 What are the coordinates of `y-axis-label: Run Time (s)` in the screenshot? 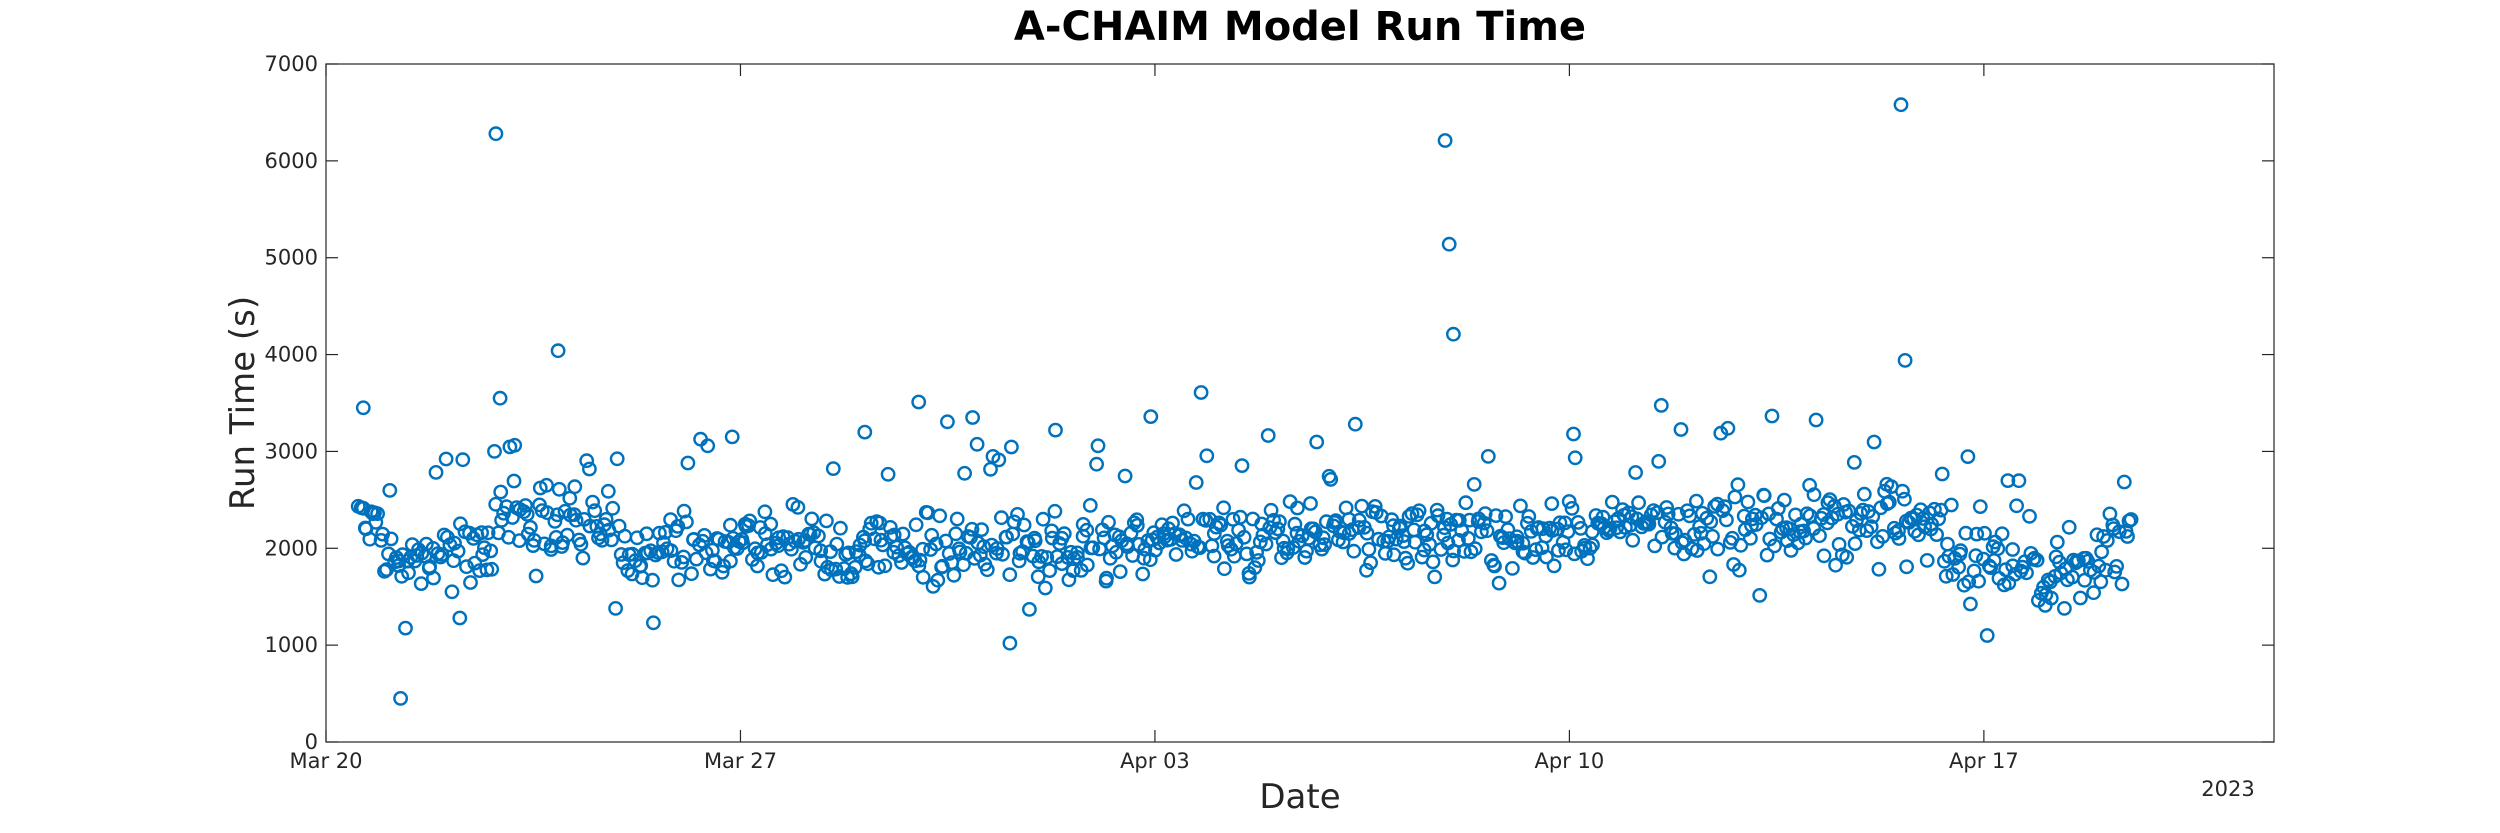 It's located at (243, 403).